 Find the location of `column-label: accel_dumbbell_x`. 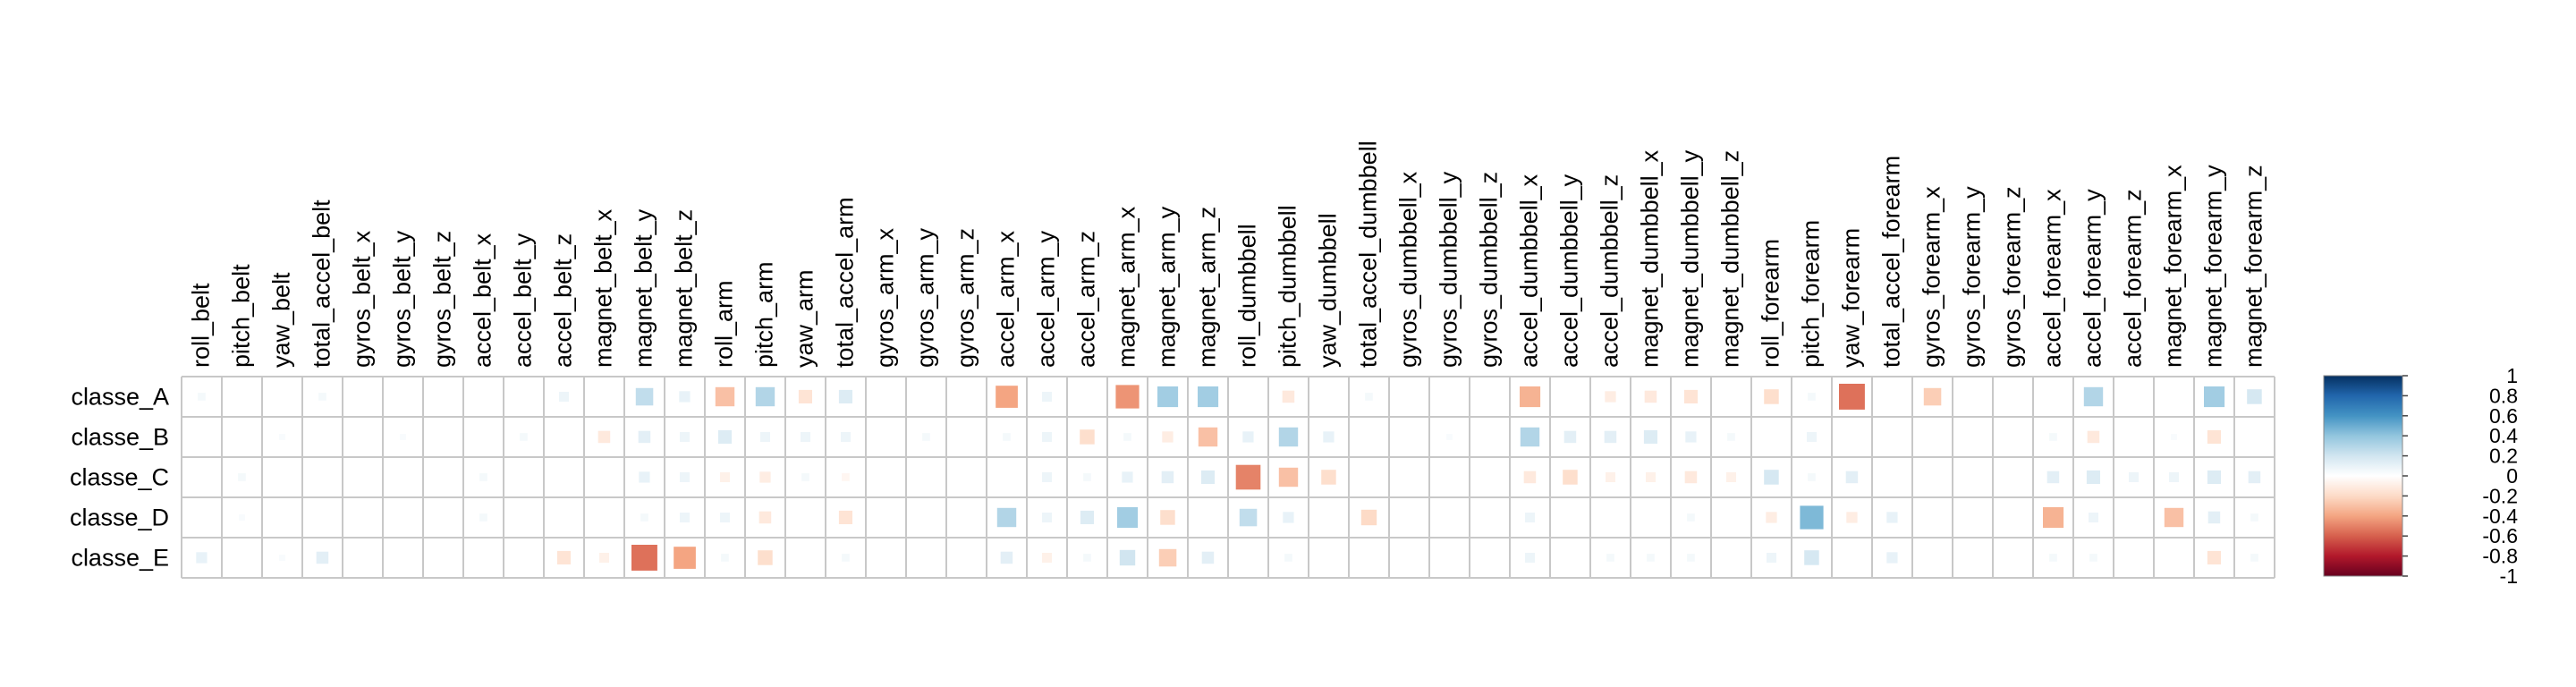

column-label: accel_dumbbell_x is located at coordinates (1529, 271).